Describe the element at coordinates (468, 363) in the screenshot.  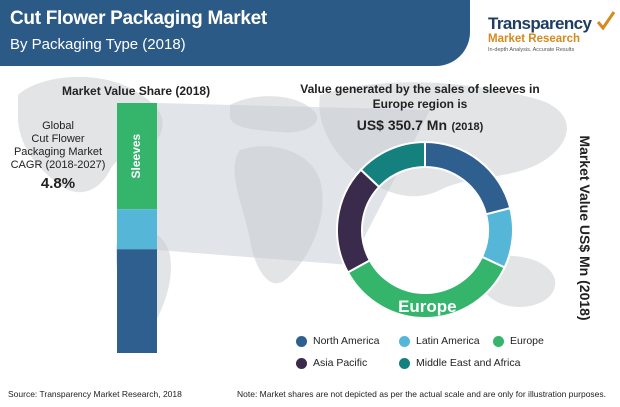
I see `legend-label: Middle East and Africa` at that location.